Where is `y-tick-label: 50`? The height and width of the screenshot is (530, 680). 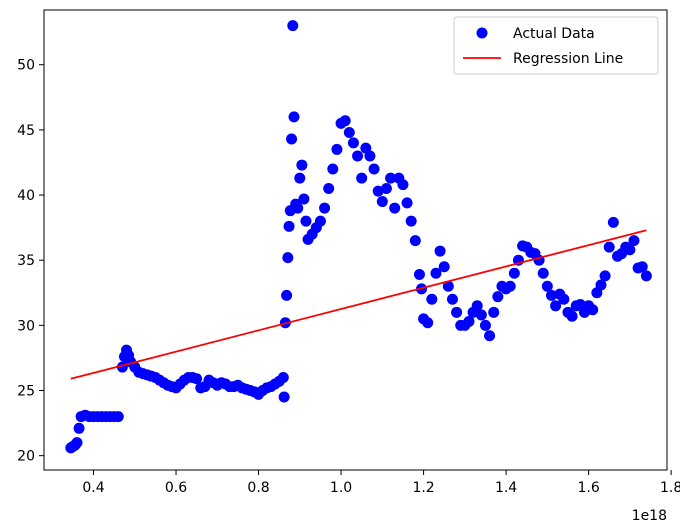 y-tick-label: 50 is located at coordinates (26, 66).